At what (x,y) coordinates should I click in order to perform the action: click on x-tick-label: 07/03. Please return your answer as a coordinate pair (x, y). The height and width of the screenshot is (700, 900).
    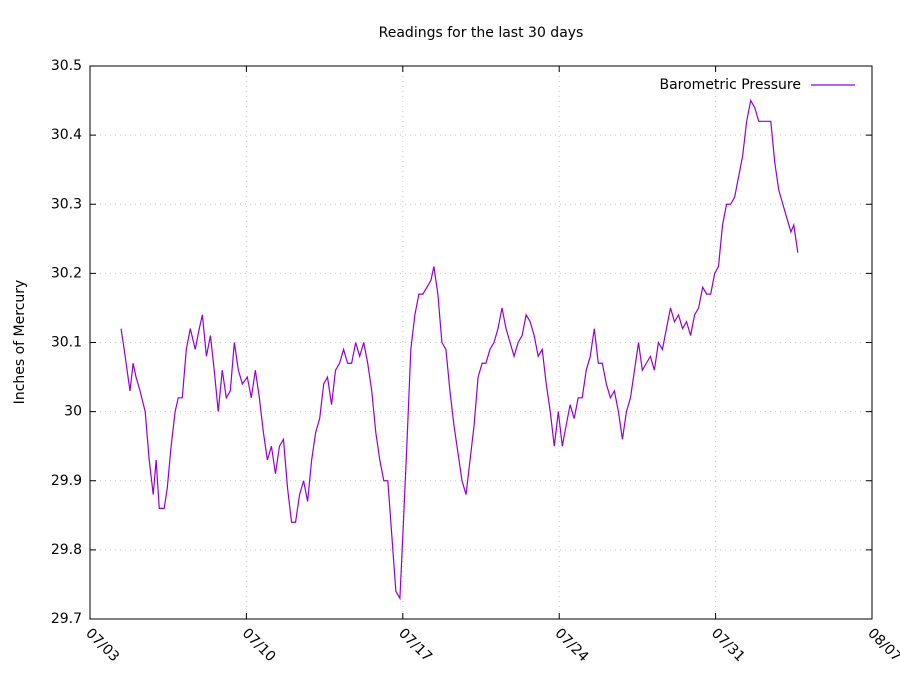
    Looking at the image, I should click on (102, 645).